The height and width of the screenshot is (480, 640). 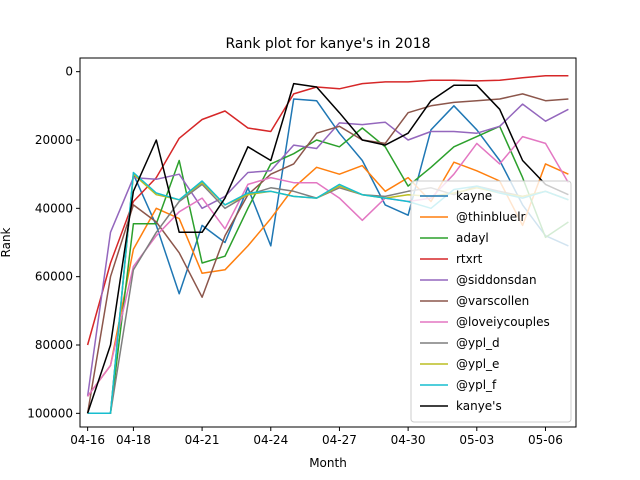 I want to click on legend-entry: @thinbluelr, so click(x=491, y=217).